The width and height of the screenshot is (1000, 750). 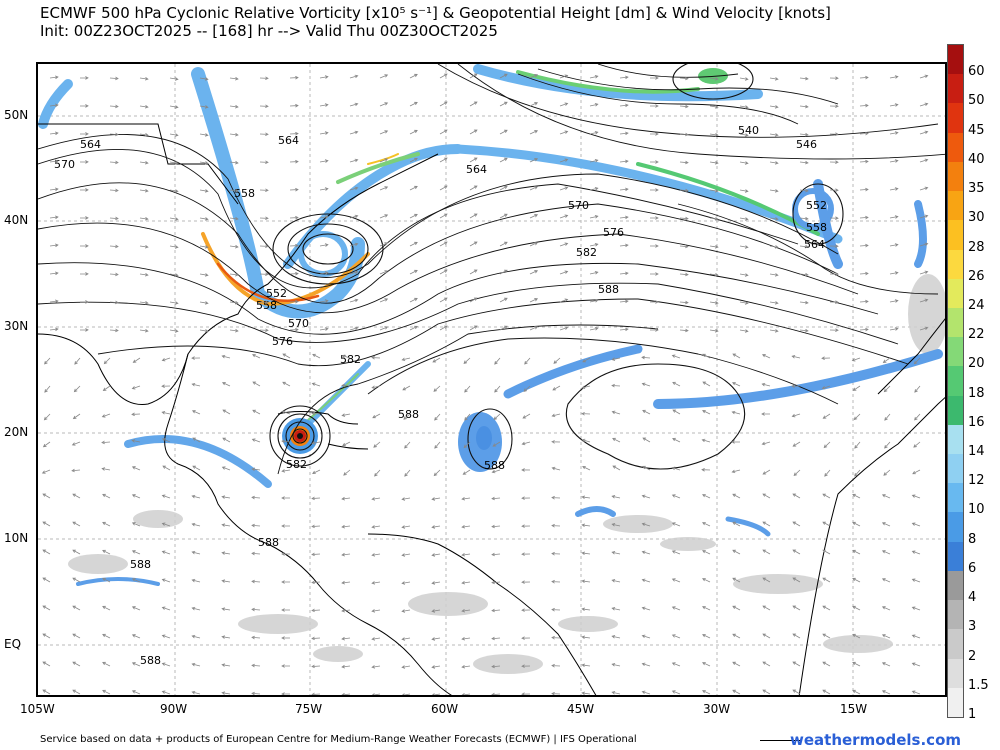 I want to click on contour-label: 564, so click(x=288, y=140).